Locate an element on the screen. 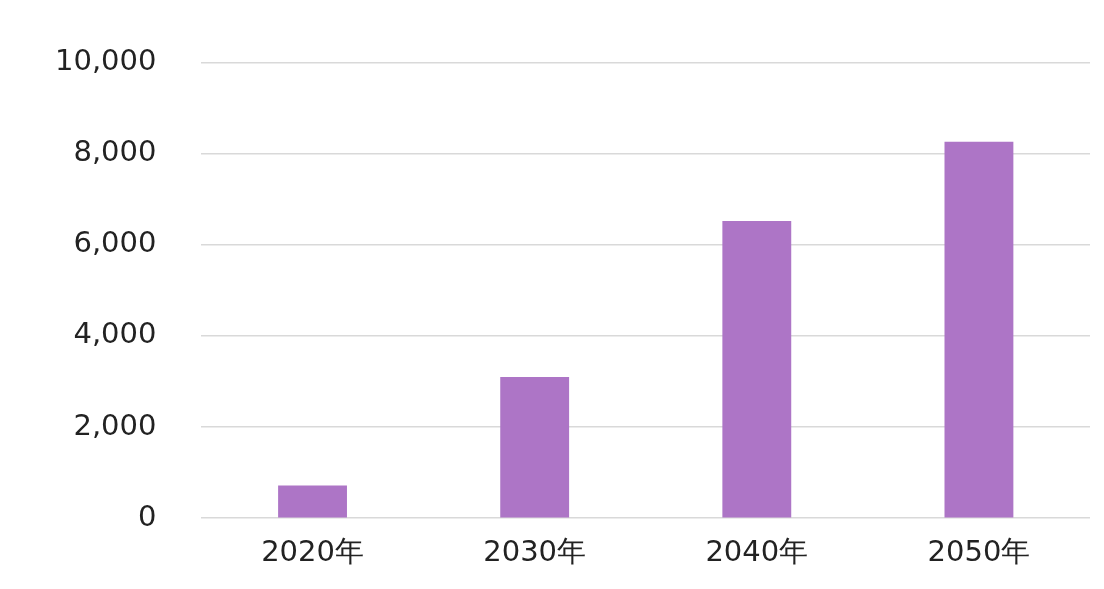  y-tick-label: 2,000 is located at coordinates (115, 424).